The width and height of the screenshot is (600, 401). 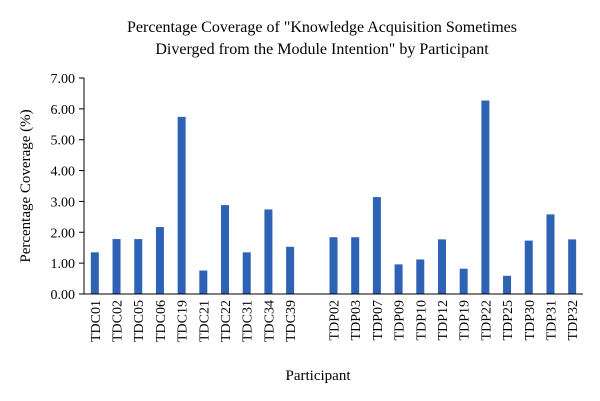 I want to click on bar-tdc02, so click(x=116, y=266).